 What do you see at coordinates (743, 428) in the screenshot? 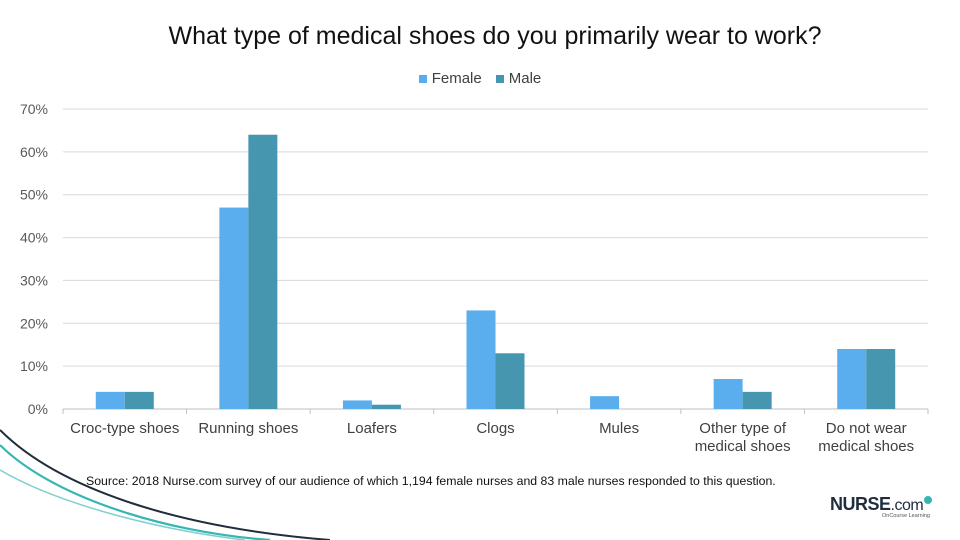
I see `x-tick-label: Other type of` at bounding box center [743, 428].